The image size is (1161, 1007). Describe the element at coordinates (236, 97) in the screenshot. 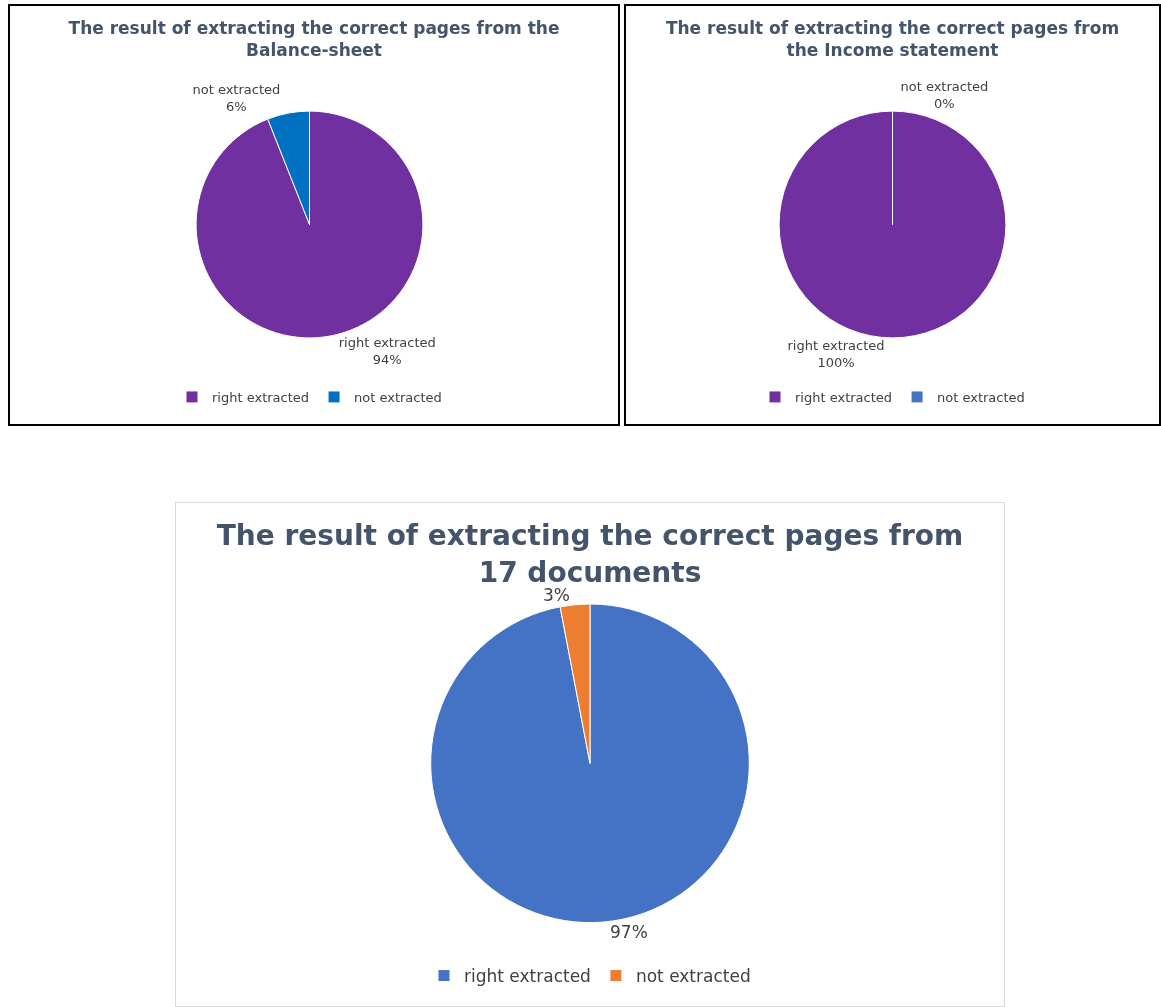

I see `data-label: not extracted 6%` at that location.